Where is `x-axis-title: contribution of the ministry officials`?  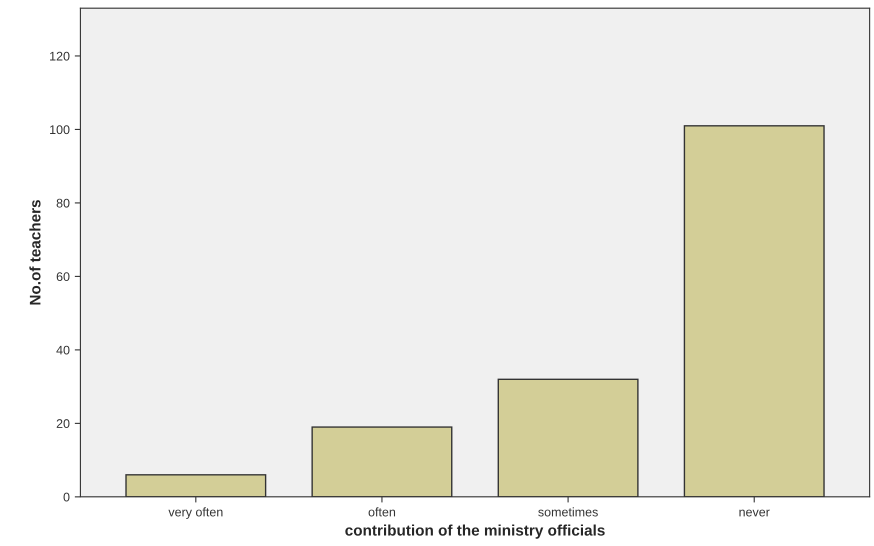 x-axis-title: contribution of the ministry officials is located at coordinates (475, 531).